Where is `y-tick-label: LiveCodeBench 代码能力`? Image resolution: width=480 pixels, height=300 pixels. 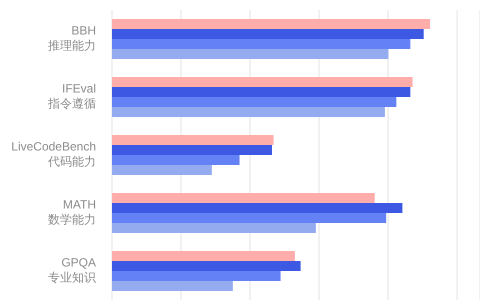
y-tick-label: LiveCodeBench 代码能力 is located at coordinates (53, 154).